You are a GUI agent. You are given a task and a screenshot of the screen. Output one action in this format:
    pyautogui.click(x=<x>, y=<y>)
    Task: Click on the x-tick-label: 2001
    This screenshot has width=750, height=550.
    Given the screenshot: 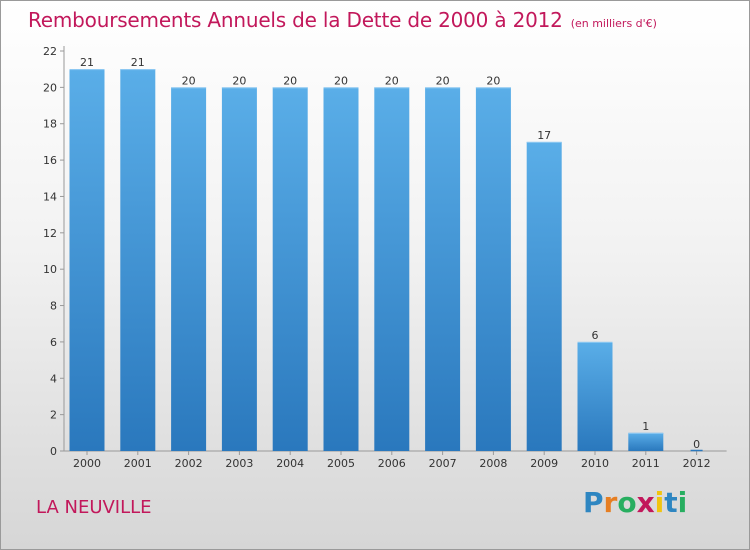 What is the action you would take?
    pyautogui.click(x=138, y=463)
    